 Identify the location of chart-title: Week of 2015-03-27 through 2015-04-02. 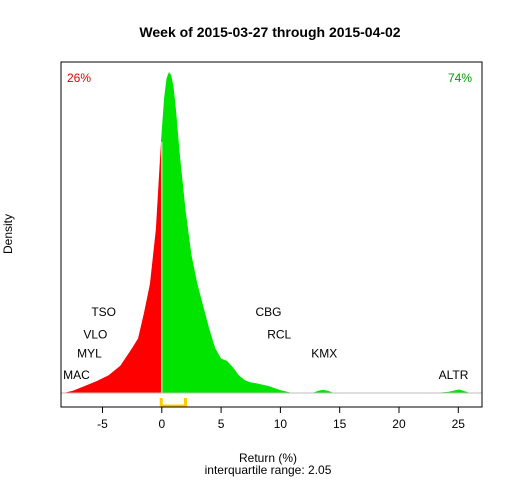
(269, 32).